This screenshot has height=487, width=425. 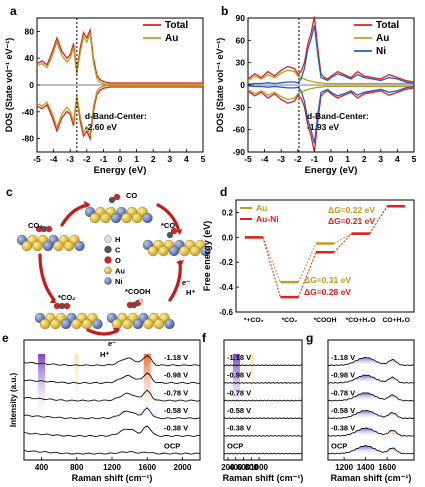 I want to click on x-tick-label-b: -2, so click(x=298, y=159).